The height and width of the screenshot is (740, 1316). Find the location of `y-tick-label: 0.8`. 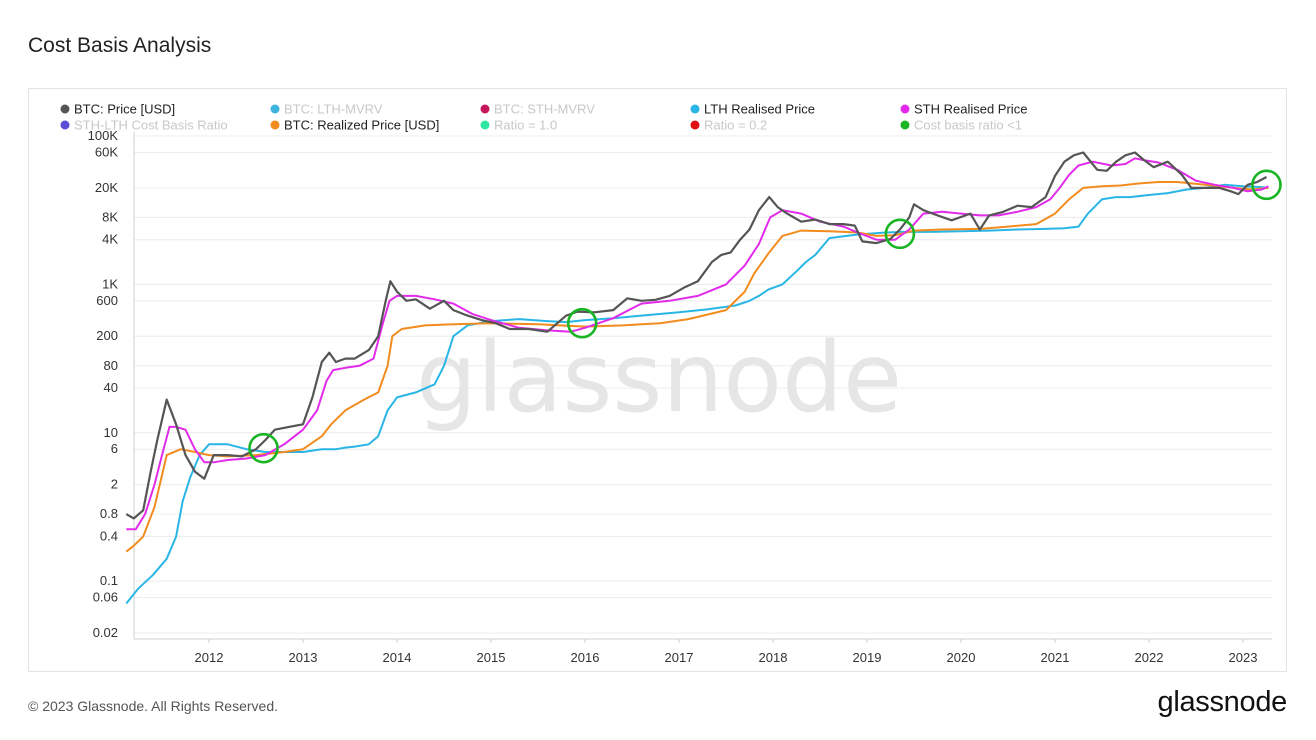

y-tick-label: 0.8 is located at coordinates (109, 513).